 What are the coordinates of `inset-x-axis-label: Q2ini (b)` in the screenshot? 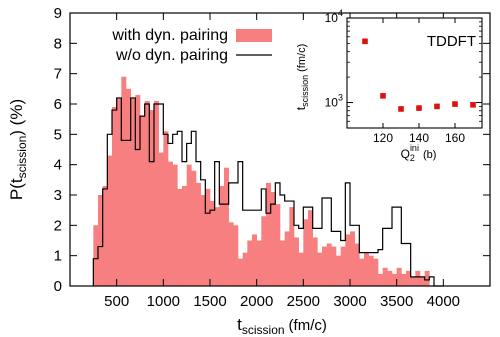 It's located at (419, 153).